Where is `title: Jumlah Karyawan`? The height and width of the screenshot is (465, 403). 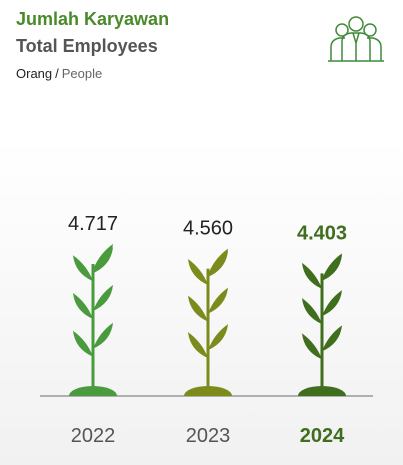
title: Jumlah Karyawan is located at coordinates (92, 19).